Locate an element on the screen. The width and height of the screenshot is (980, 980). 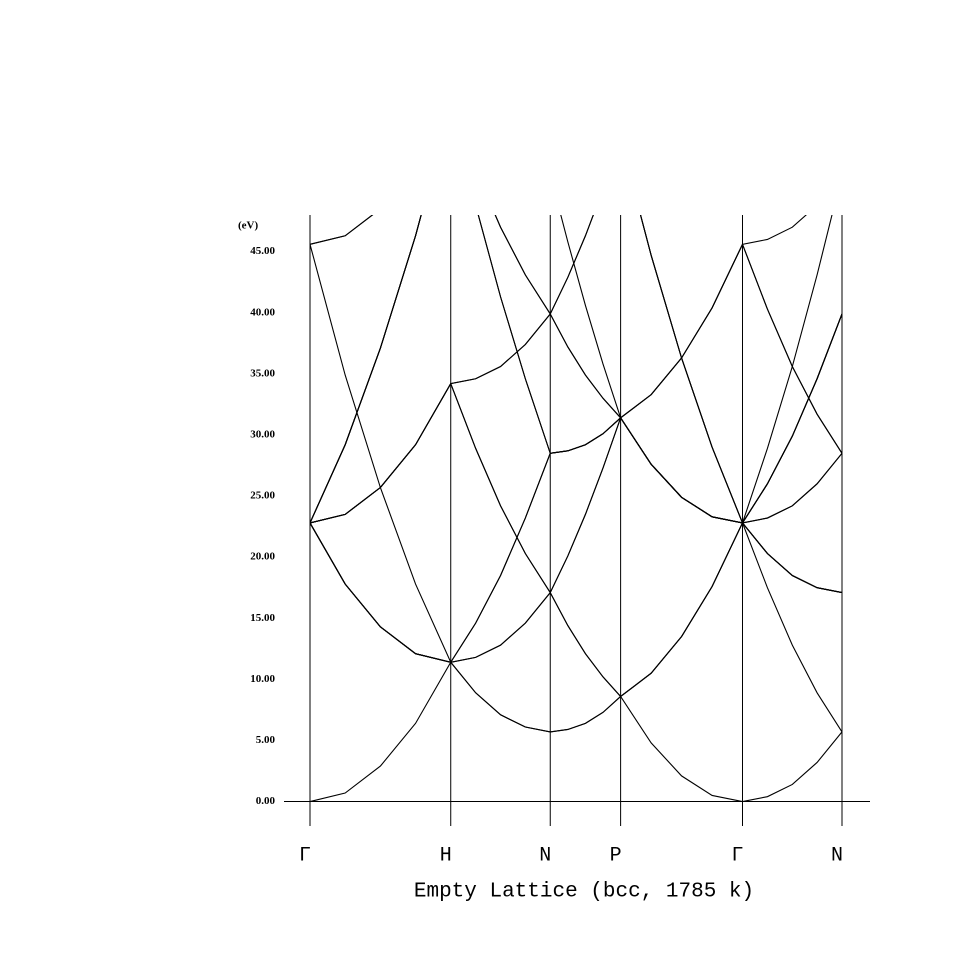
y-tick-label: 0.00 is located at coordinates (266, 801).